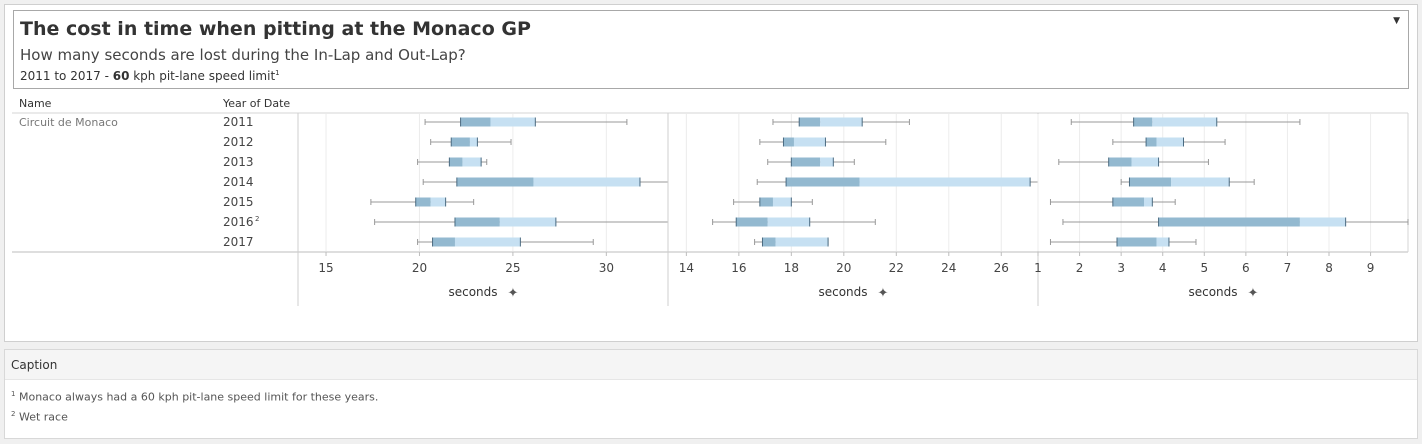  What do you see at coordinates (1121, 268) in the screenshot?
I see `tick-label: 3` at bounding box center [1121, 268].